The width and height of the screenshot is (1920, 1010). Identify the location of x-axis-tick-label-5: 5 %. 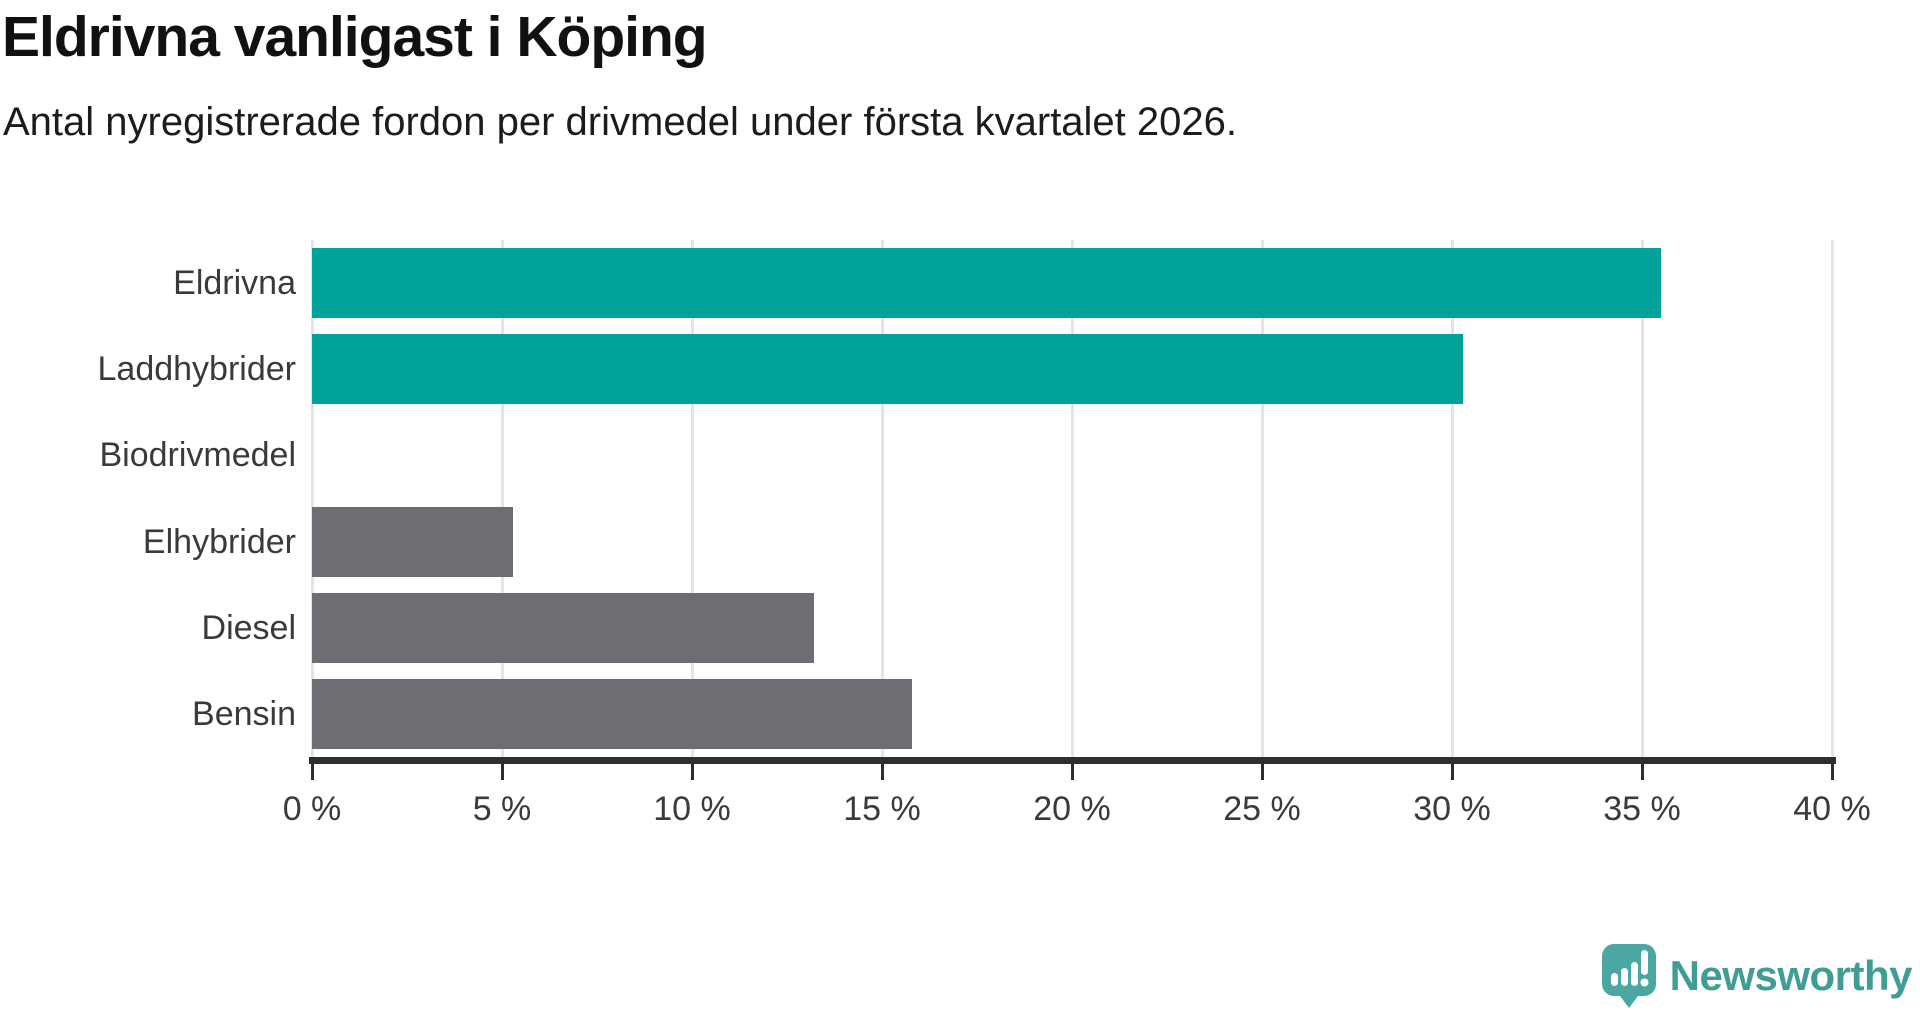
(502, 809).